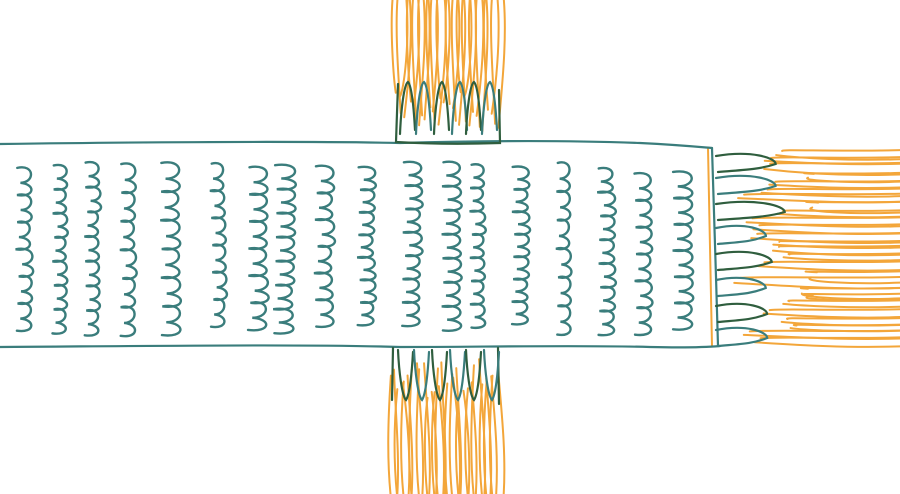  I want to click on top-box-waves, so click(448, 108).